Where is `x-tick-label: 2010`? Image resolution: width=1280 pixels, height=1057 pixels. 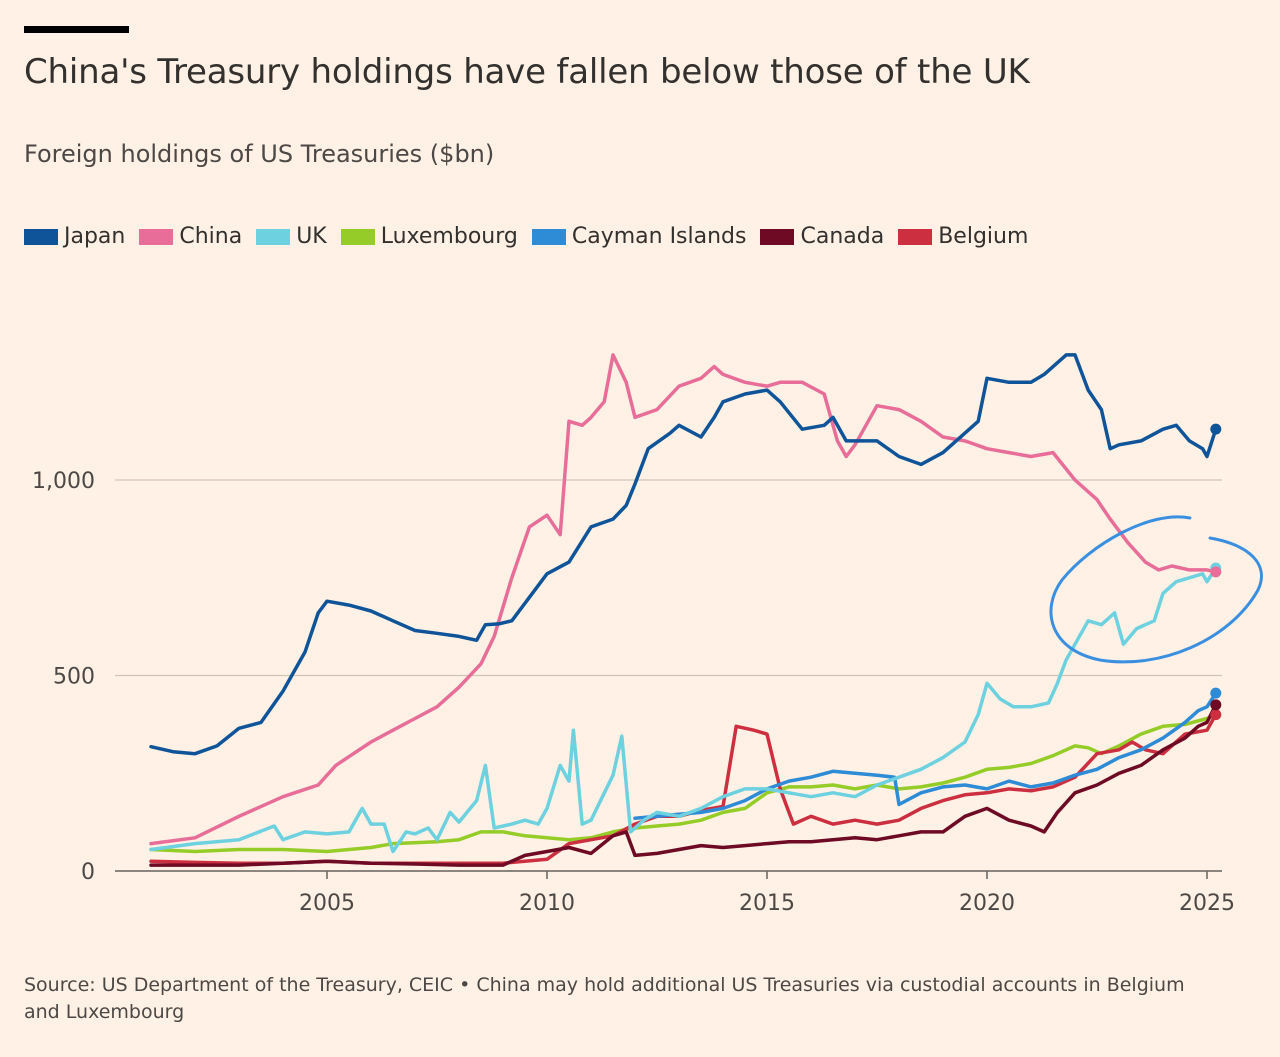 x-tick-label: 2010 is located at coordinates (547, 903).